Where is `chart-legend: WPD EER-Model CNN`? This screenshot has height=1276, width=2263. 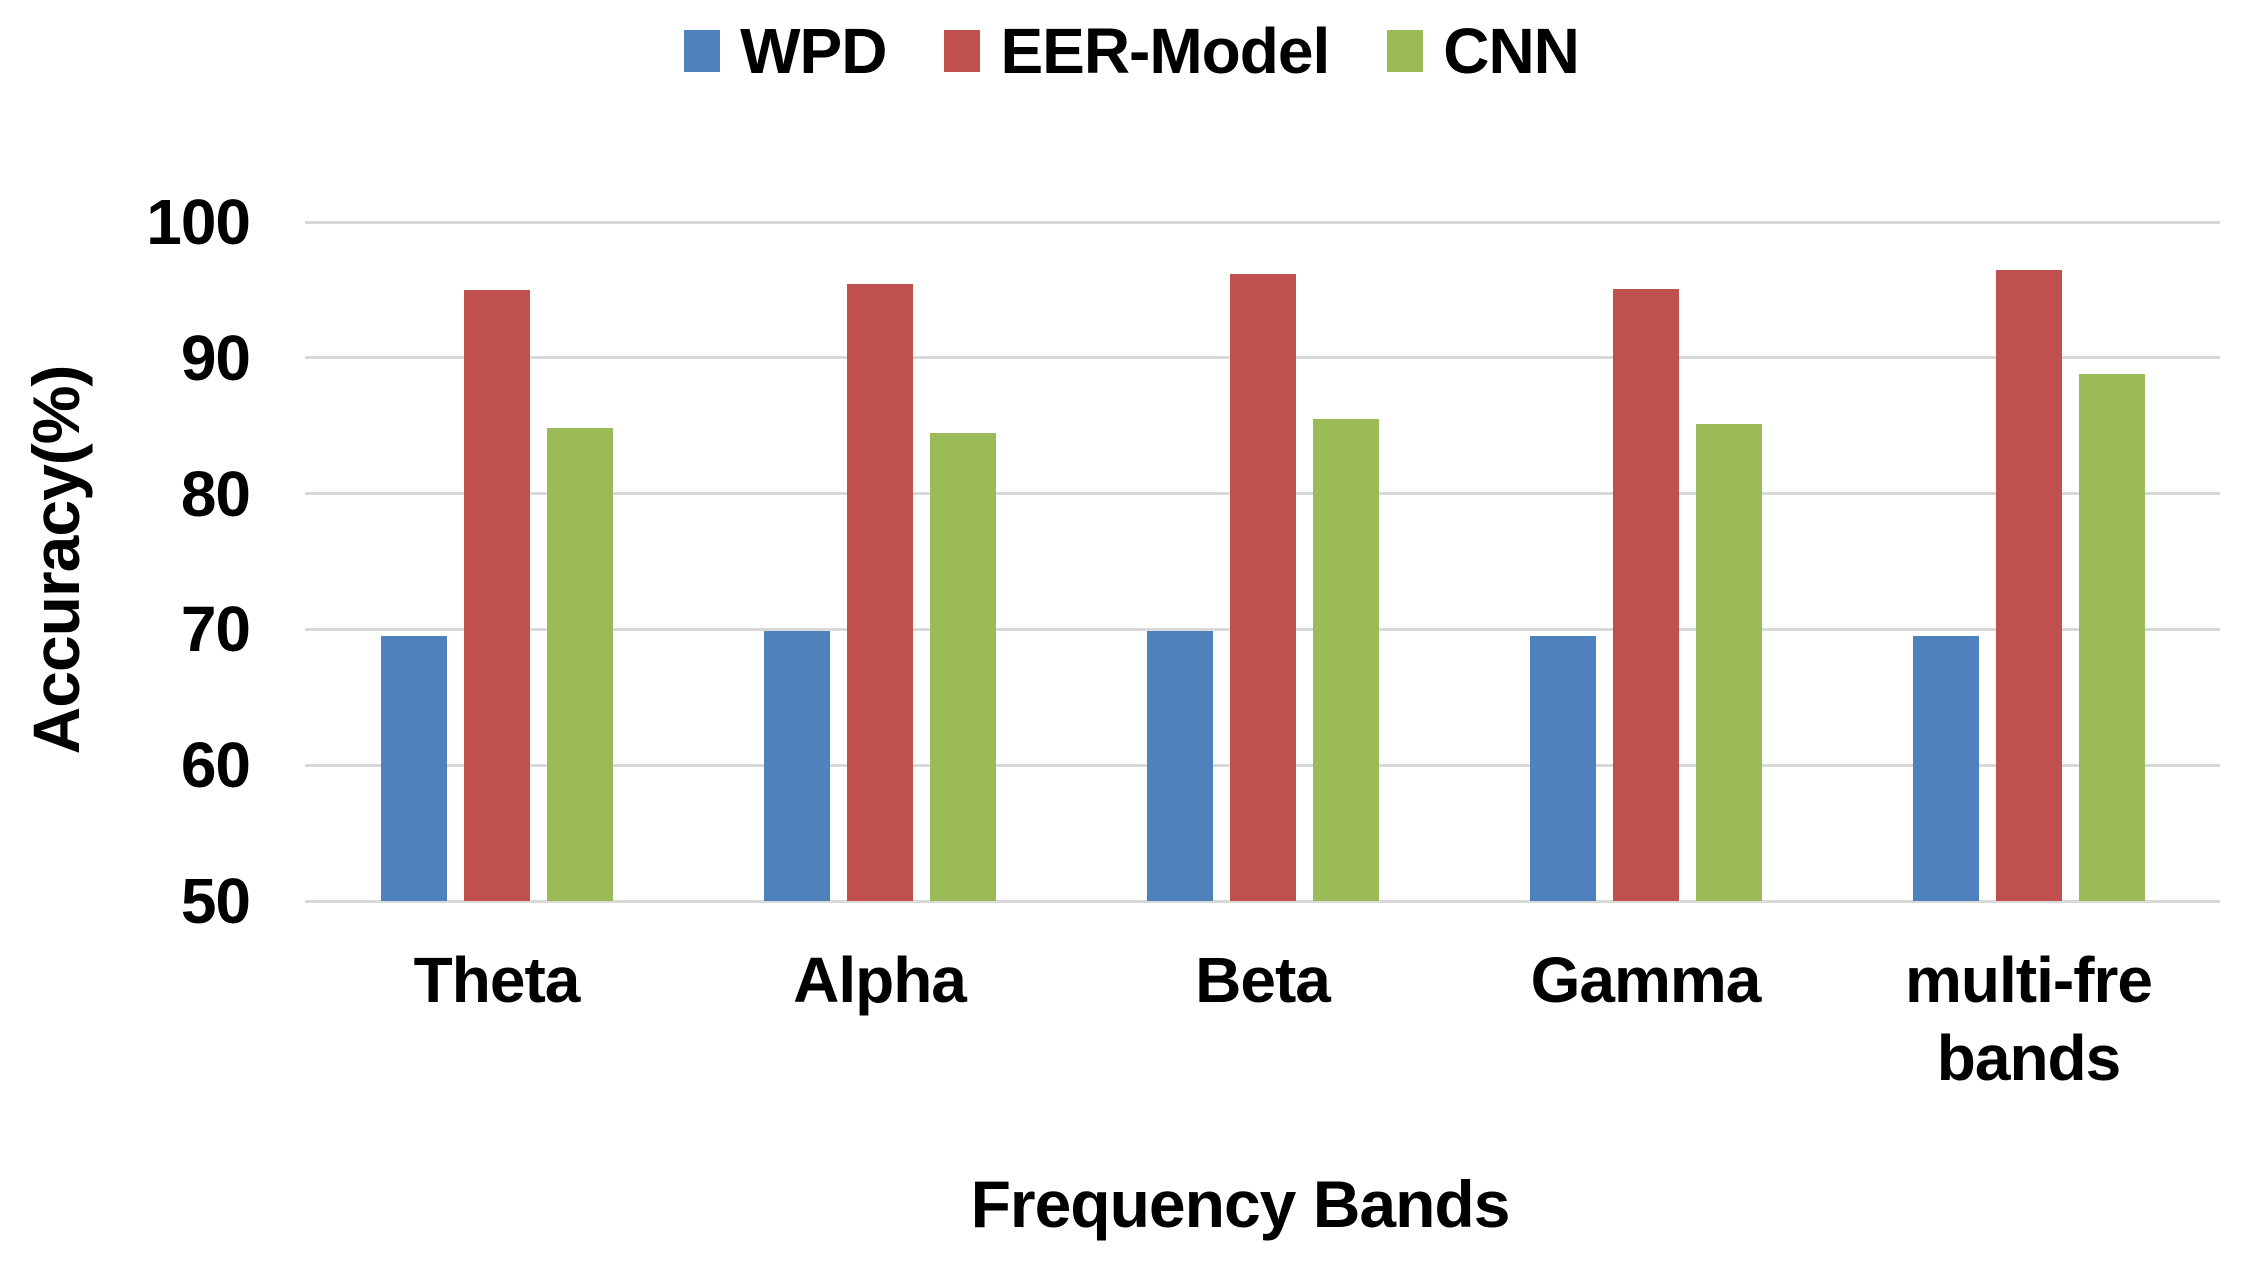 chart-legend: WPD EER-Model CNN is located at coordinates (1131, 51).